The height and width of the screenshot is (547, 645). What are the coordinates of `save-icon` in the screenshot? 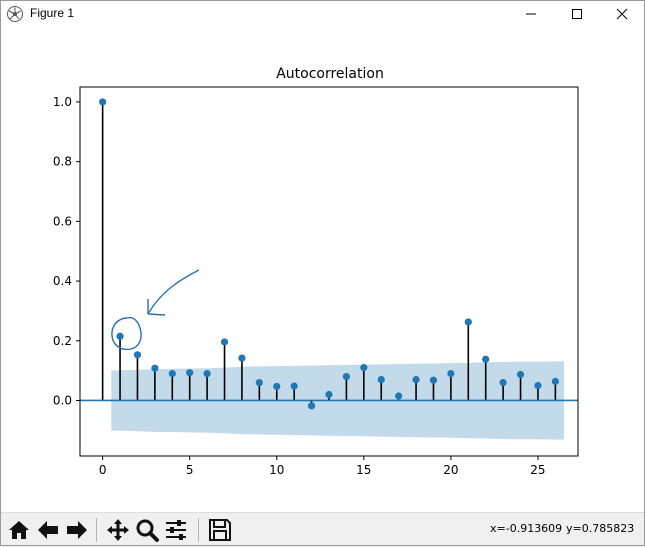 It's located at (220, 530).